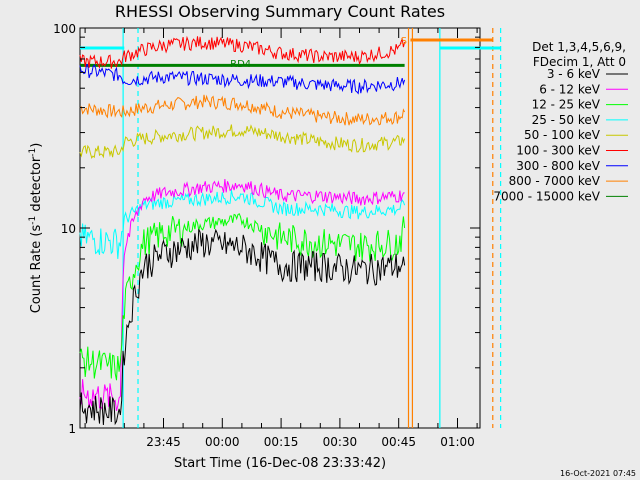  Describe the element at coordinates (558, 166) in the screenshot. I see `legend-label: 300 - 800 keV` at that location.